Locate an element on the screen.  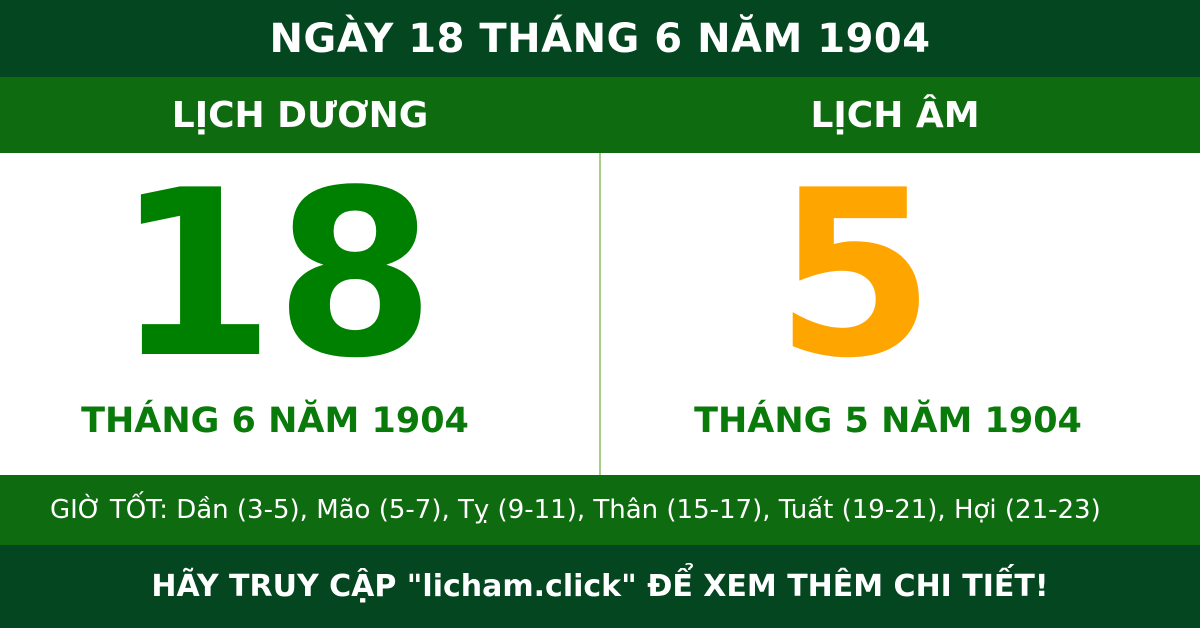
lunar-label: LỊCH ÂM is located at coordinates (895, 115).